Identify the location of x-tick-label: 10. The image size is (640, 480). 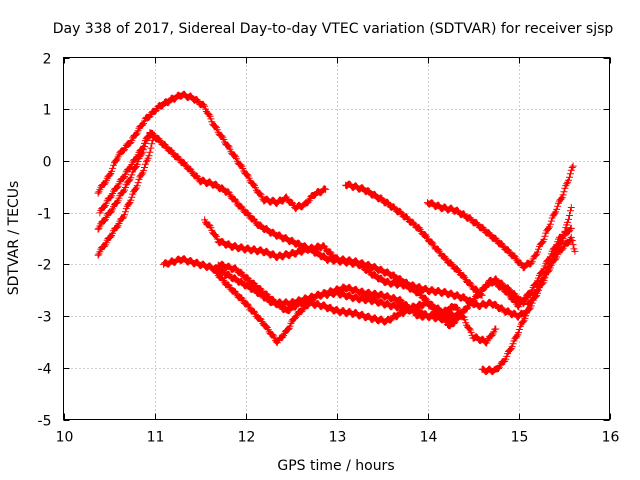
(65, 438).